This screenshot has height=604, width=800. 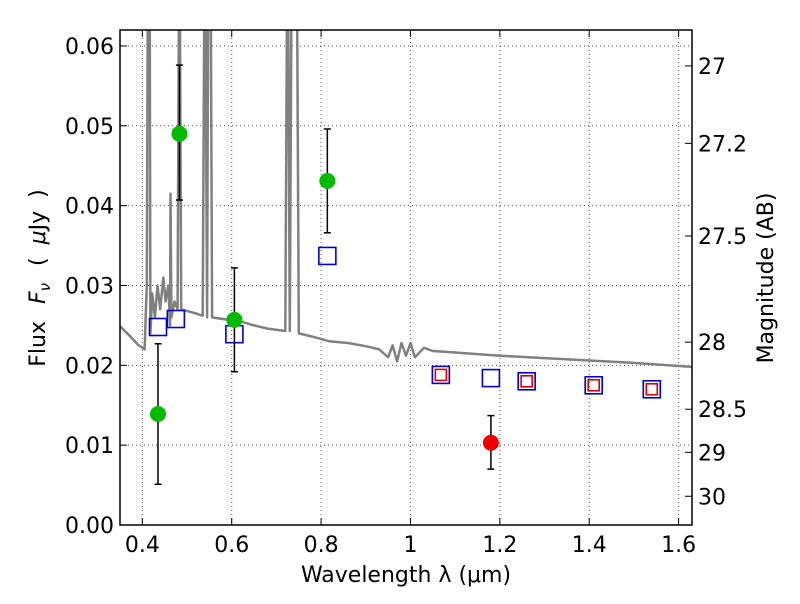 What do you see at coordinates (406, 575) in the screenshot?
I see `x-axis-label: Wavelength λ (μm)` at bounding box center [406, 575].